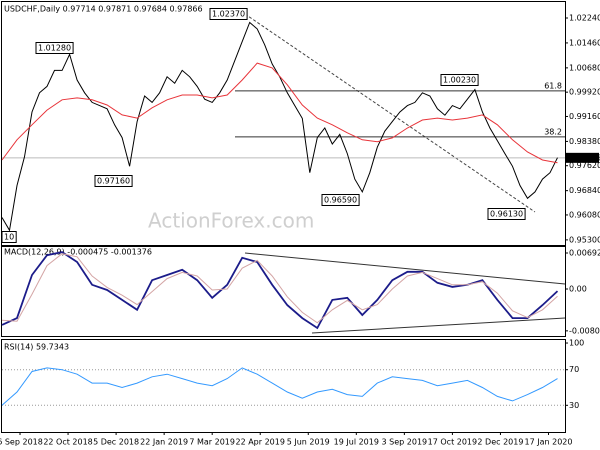 This screenshot has width=600, height=450. What do you see at coordinates (553, 85) in the screenshot?
I see `fib-label: 61.8` at bounding box center [553, 85].